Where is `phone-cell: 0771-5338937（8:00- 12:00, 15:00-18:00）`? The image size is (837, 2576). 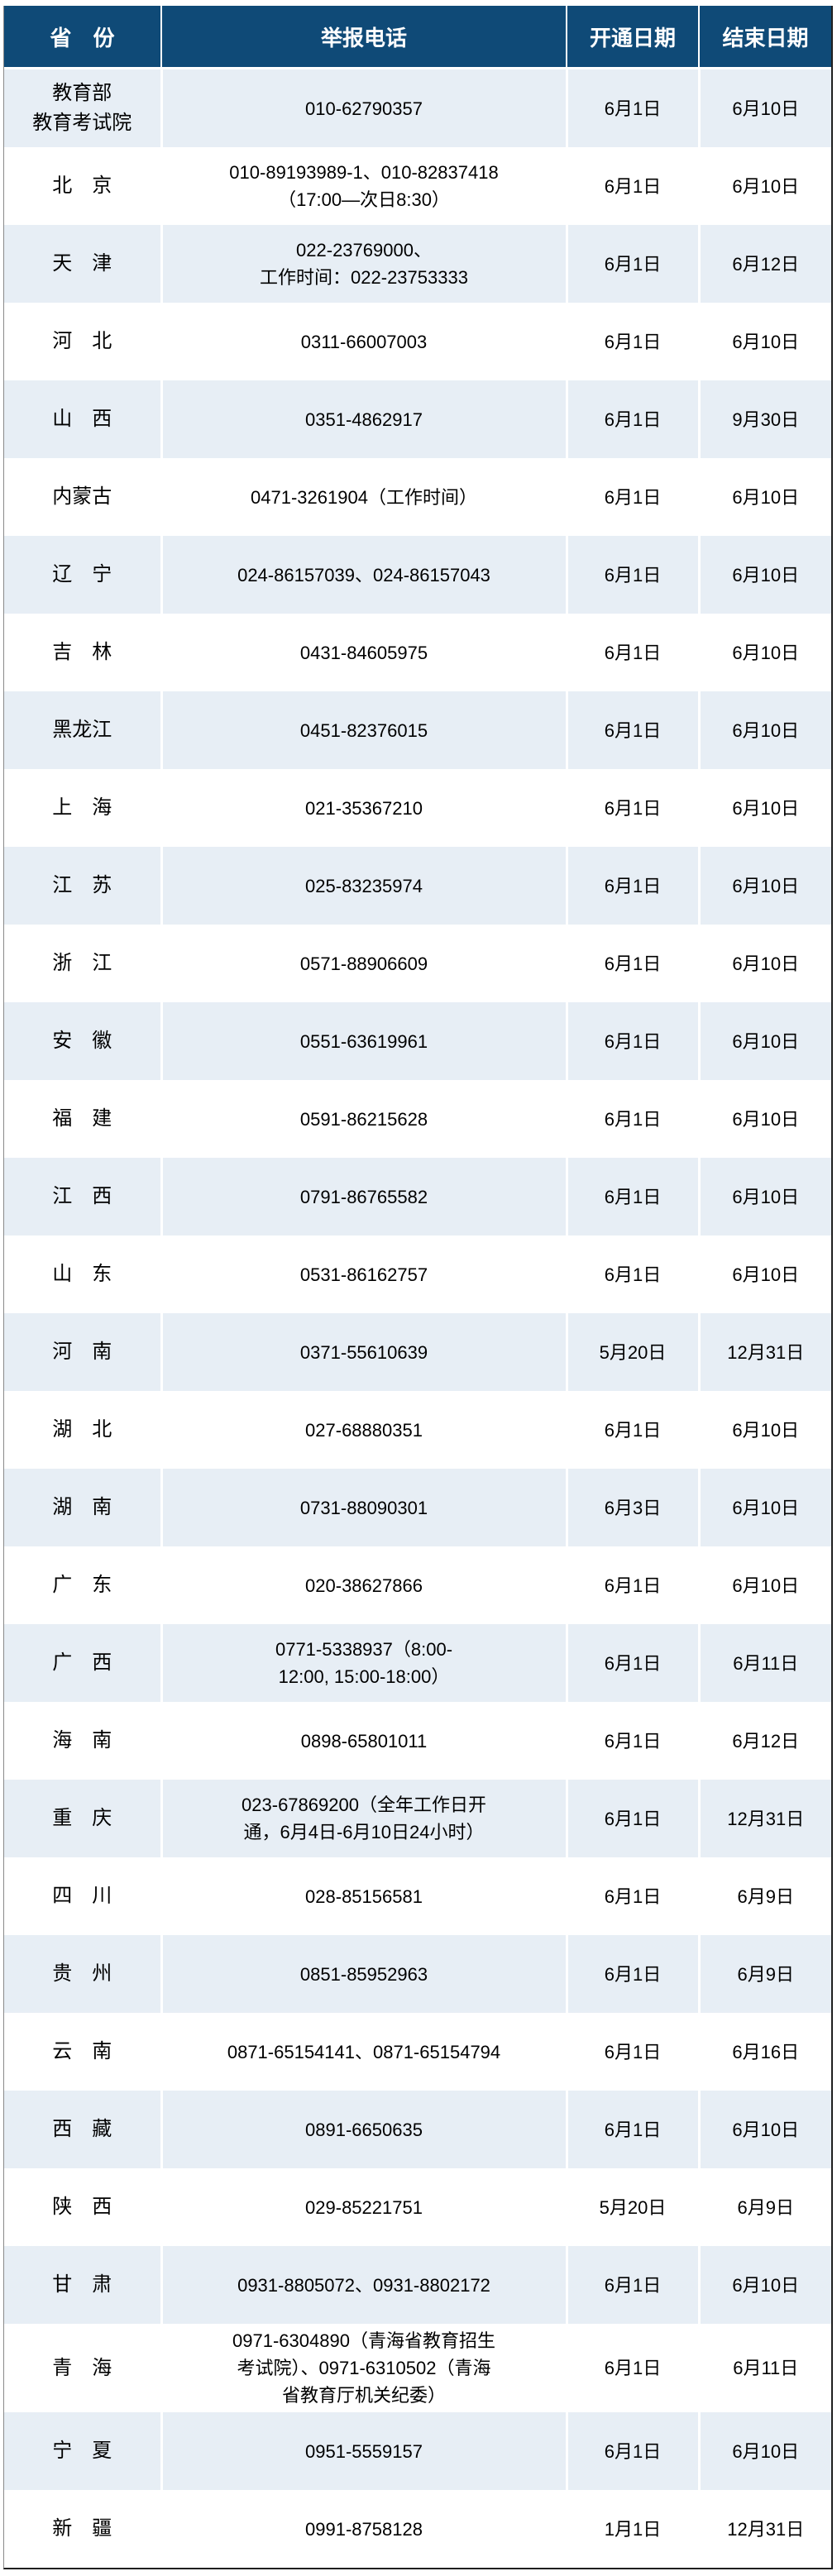 phone-cell: 0771-5338937（8:00- 12:00, 15:00-18:00） is located at coordinates (364, 1663).